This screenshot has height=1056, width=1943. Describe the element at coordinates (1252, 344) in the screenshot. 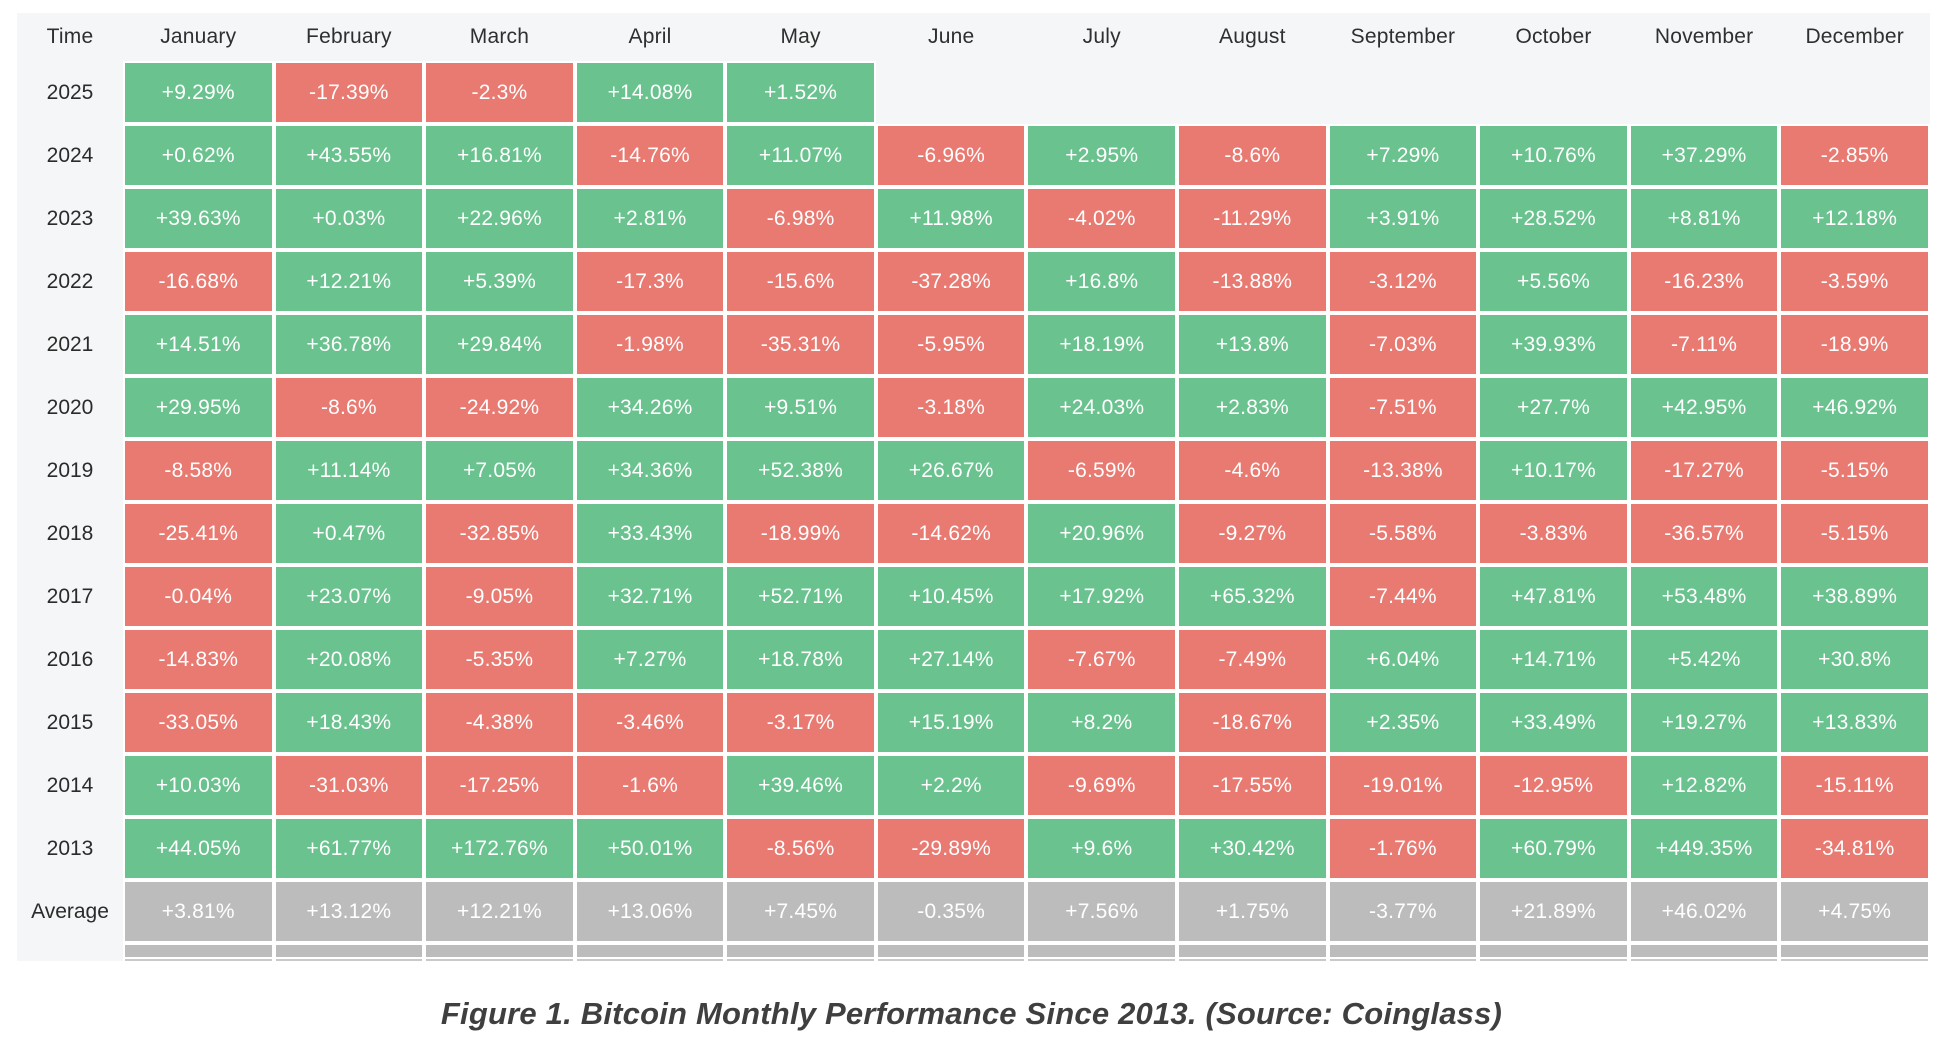

I see `perf-cell: +13.8%` at that location.